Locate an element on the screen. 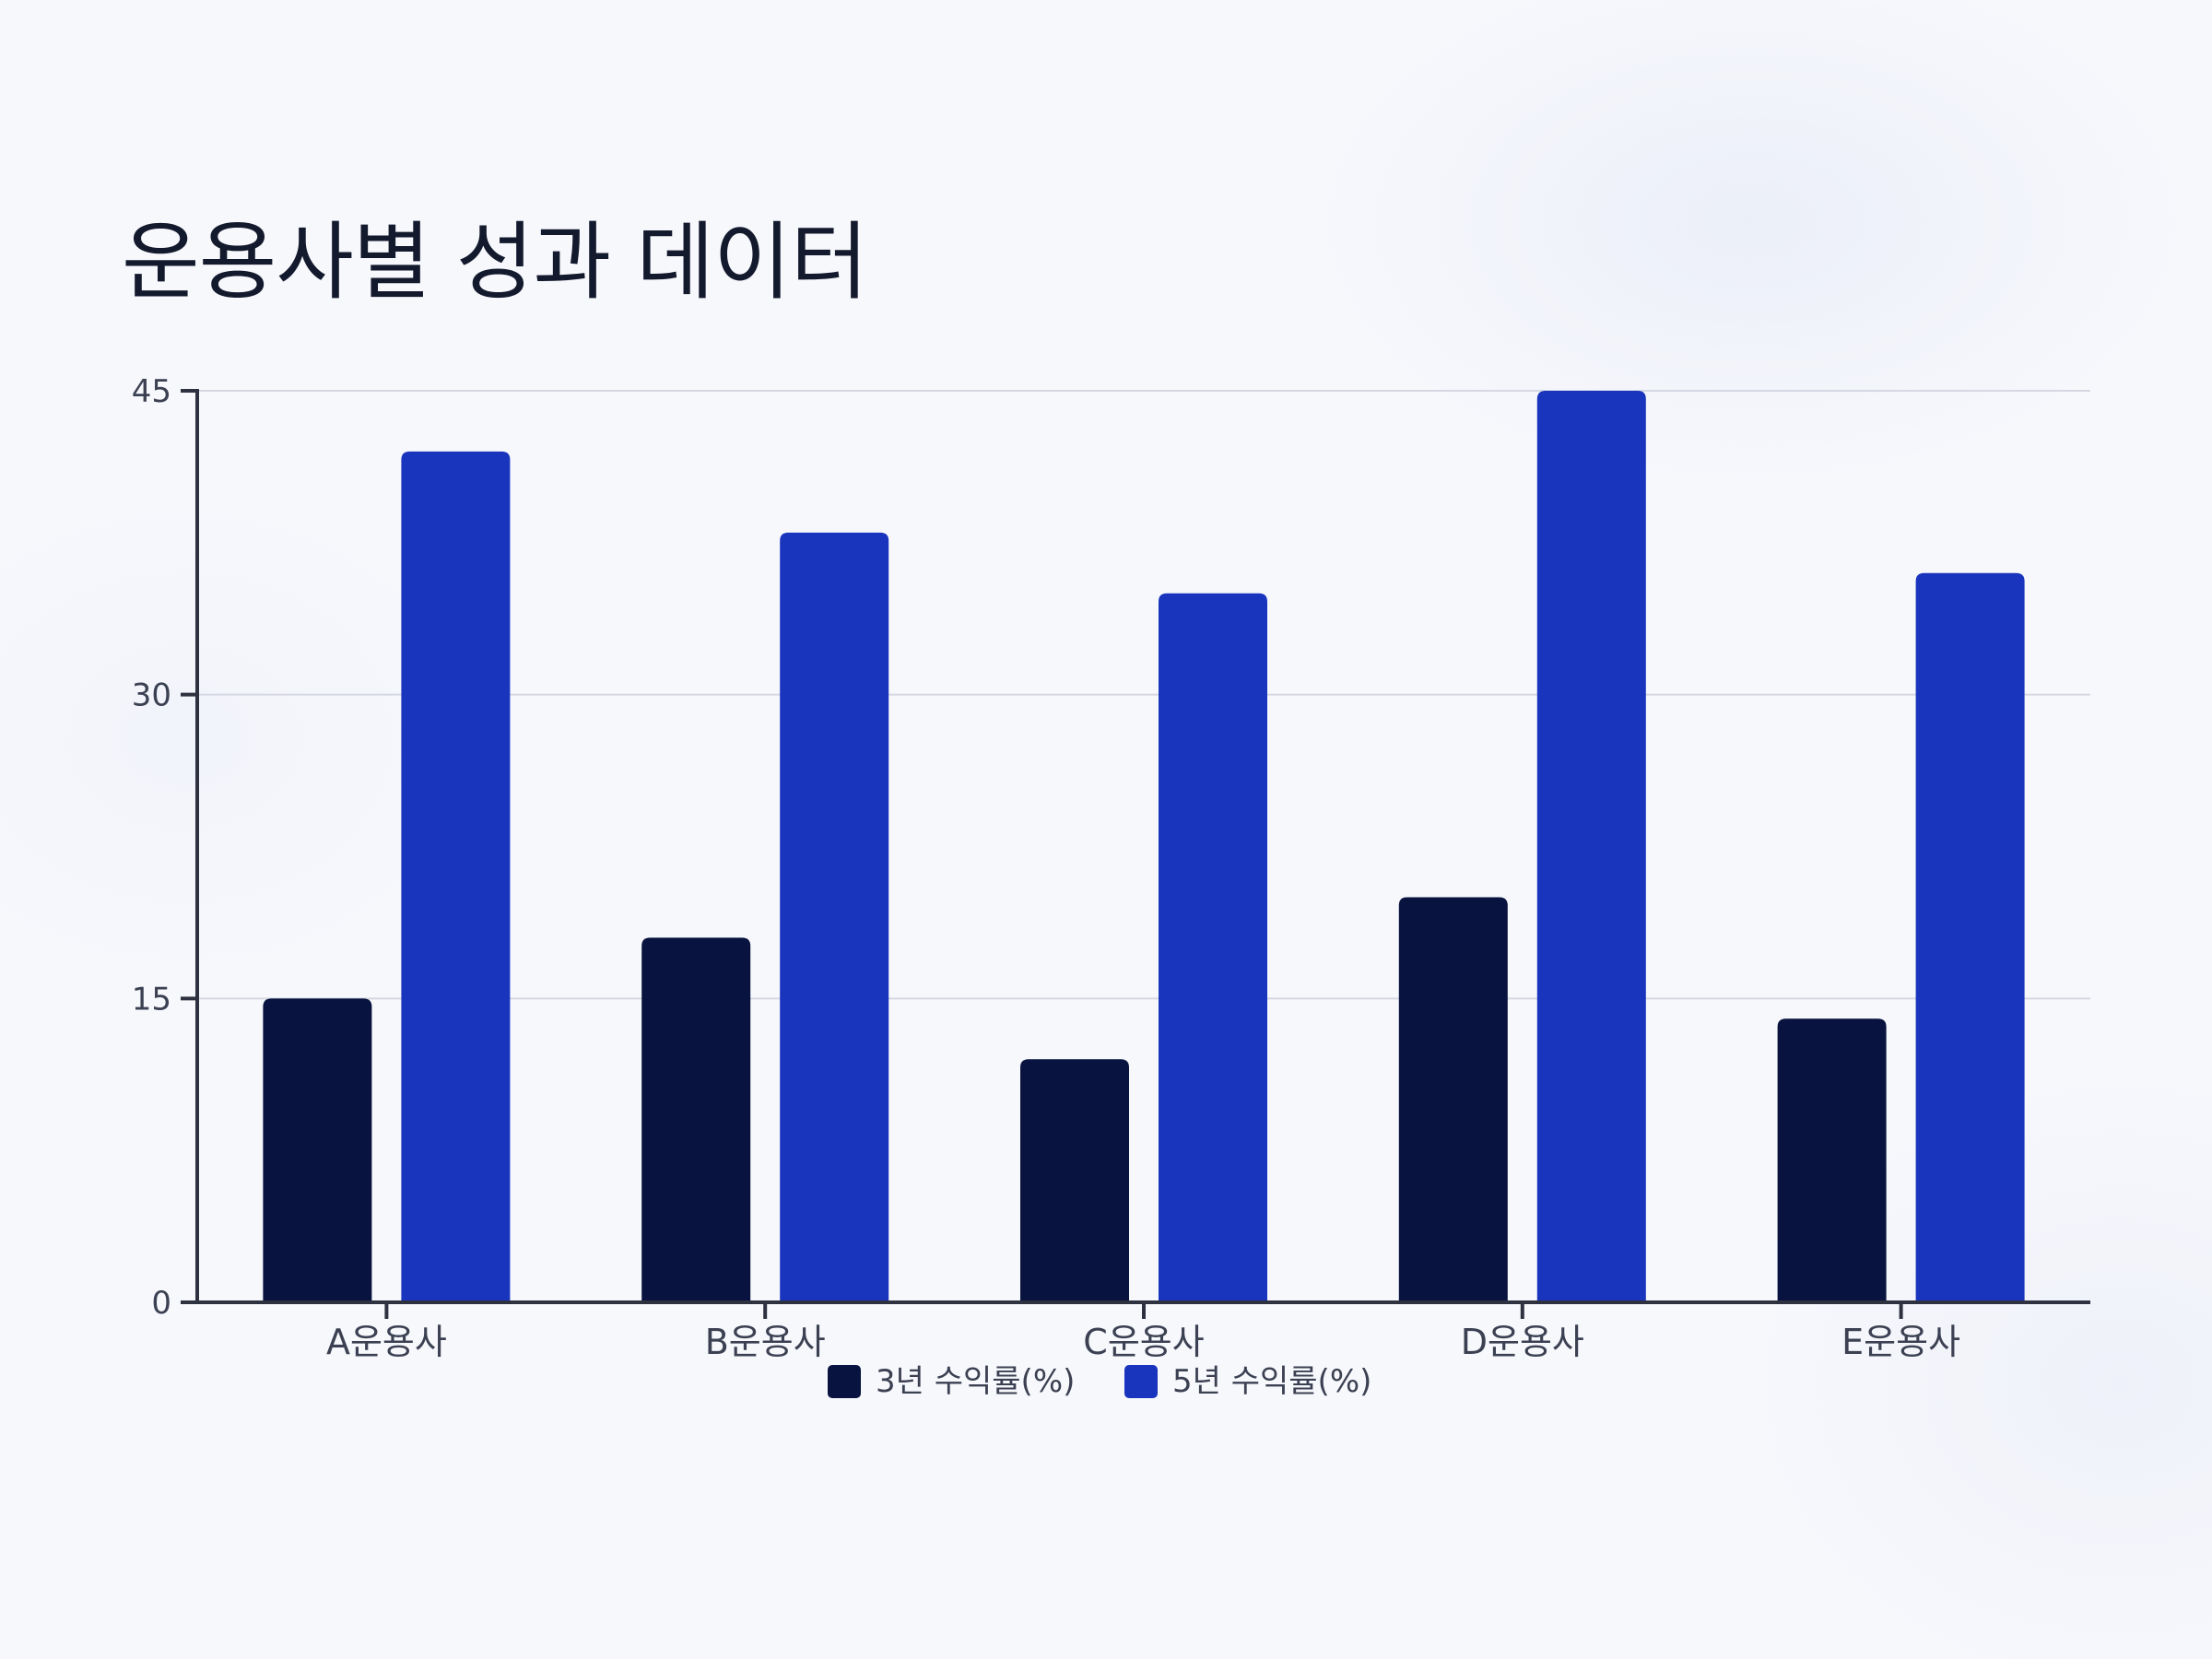 The width and height of the screenshot is (2212, 1659). bar-5y-b is located at coordinates (834, 917).